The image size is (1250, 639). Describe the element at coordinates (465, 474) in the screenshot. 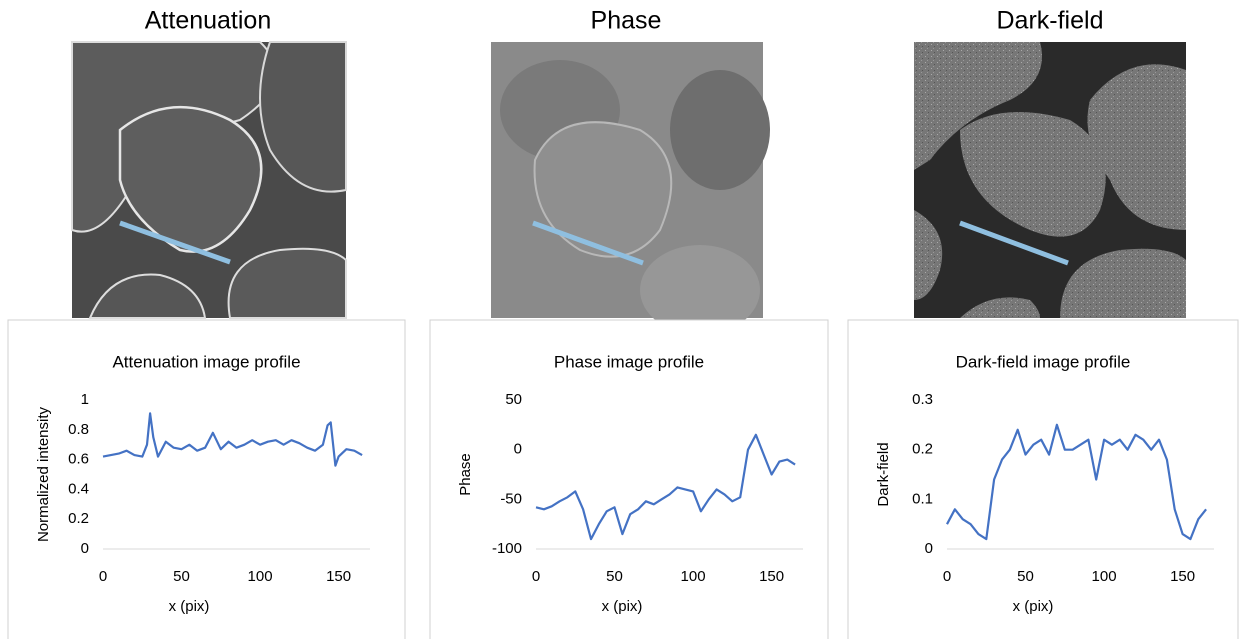

I see `y-axis-label: Phase` at that location.